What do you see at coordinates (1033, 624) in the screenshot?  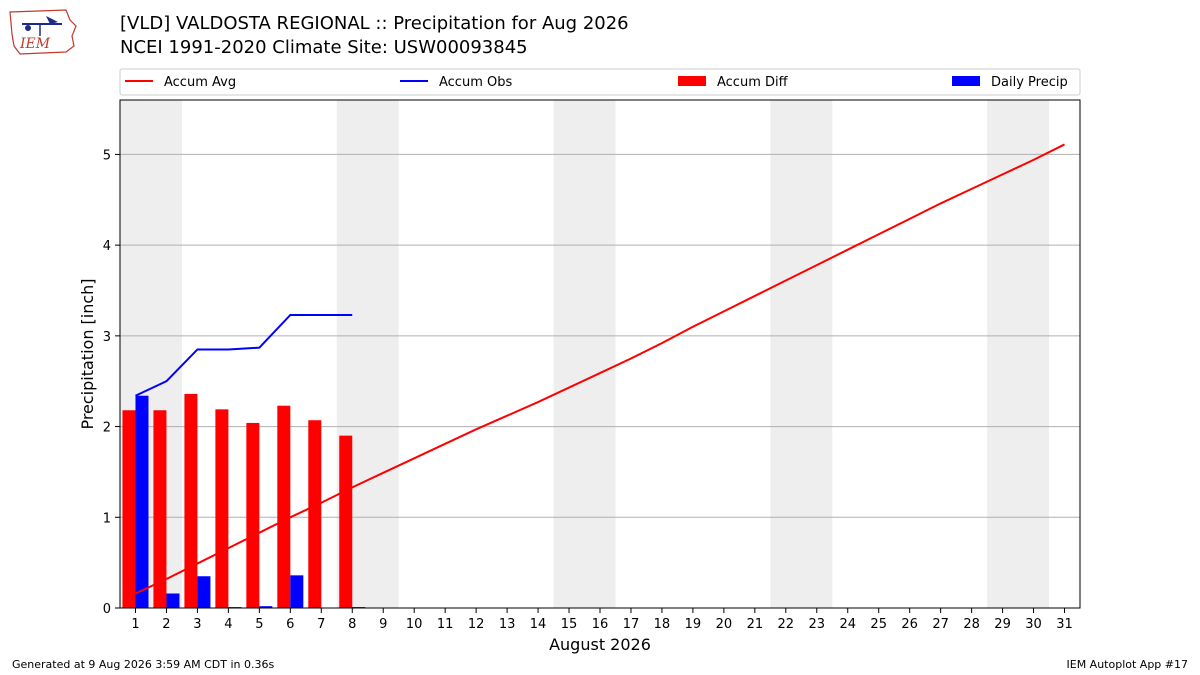 I see `x-tick-label: 30` at bounding box center [1033, 624].